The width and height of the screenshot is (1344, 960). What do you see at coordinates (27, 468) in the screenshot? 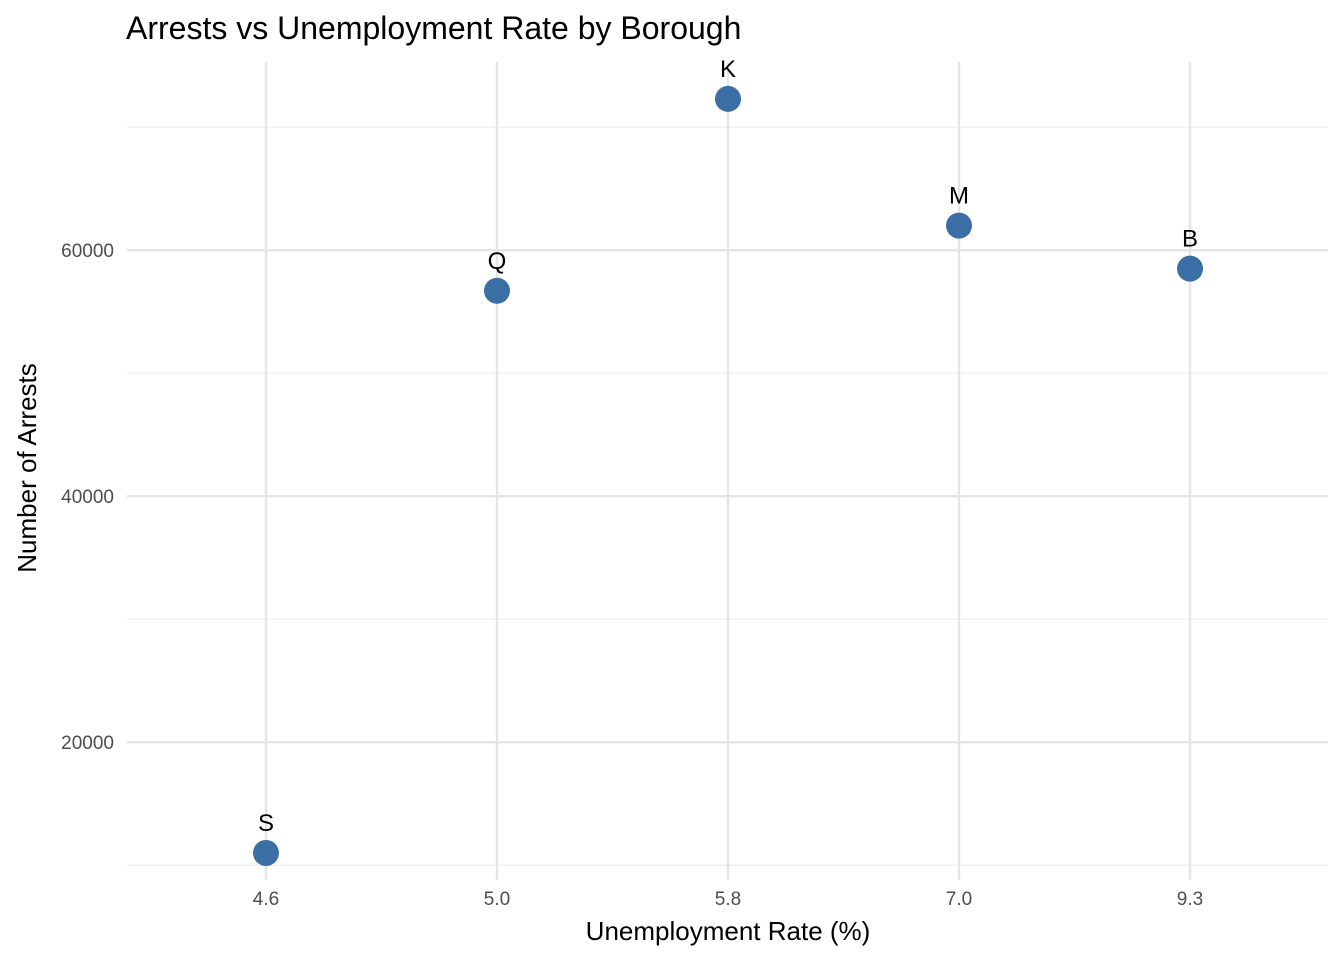
I see `y-axis-title: Number of Arrests` at bounding box center [27, 468].